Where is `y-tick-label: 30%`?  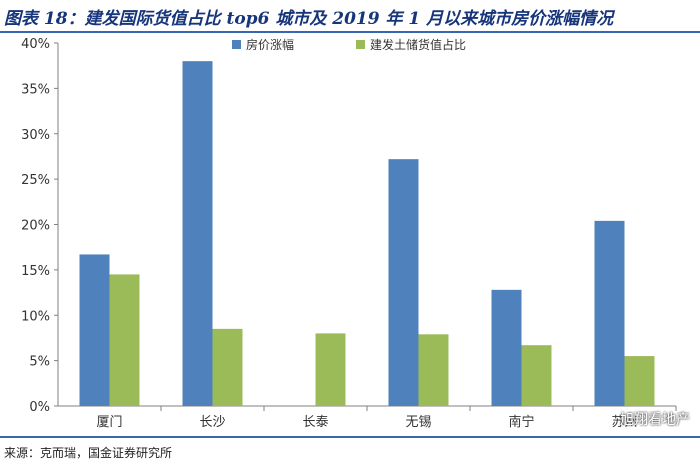 y-tick-label: 30% is located at coordinates (35, 135).